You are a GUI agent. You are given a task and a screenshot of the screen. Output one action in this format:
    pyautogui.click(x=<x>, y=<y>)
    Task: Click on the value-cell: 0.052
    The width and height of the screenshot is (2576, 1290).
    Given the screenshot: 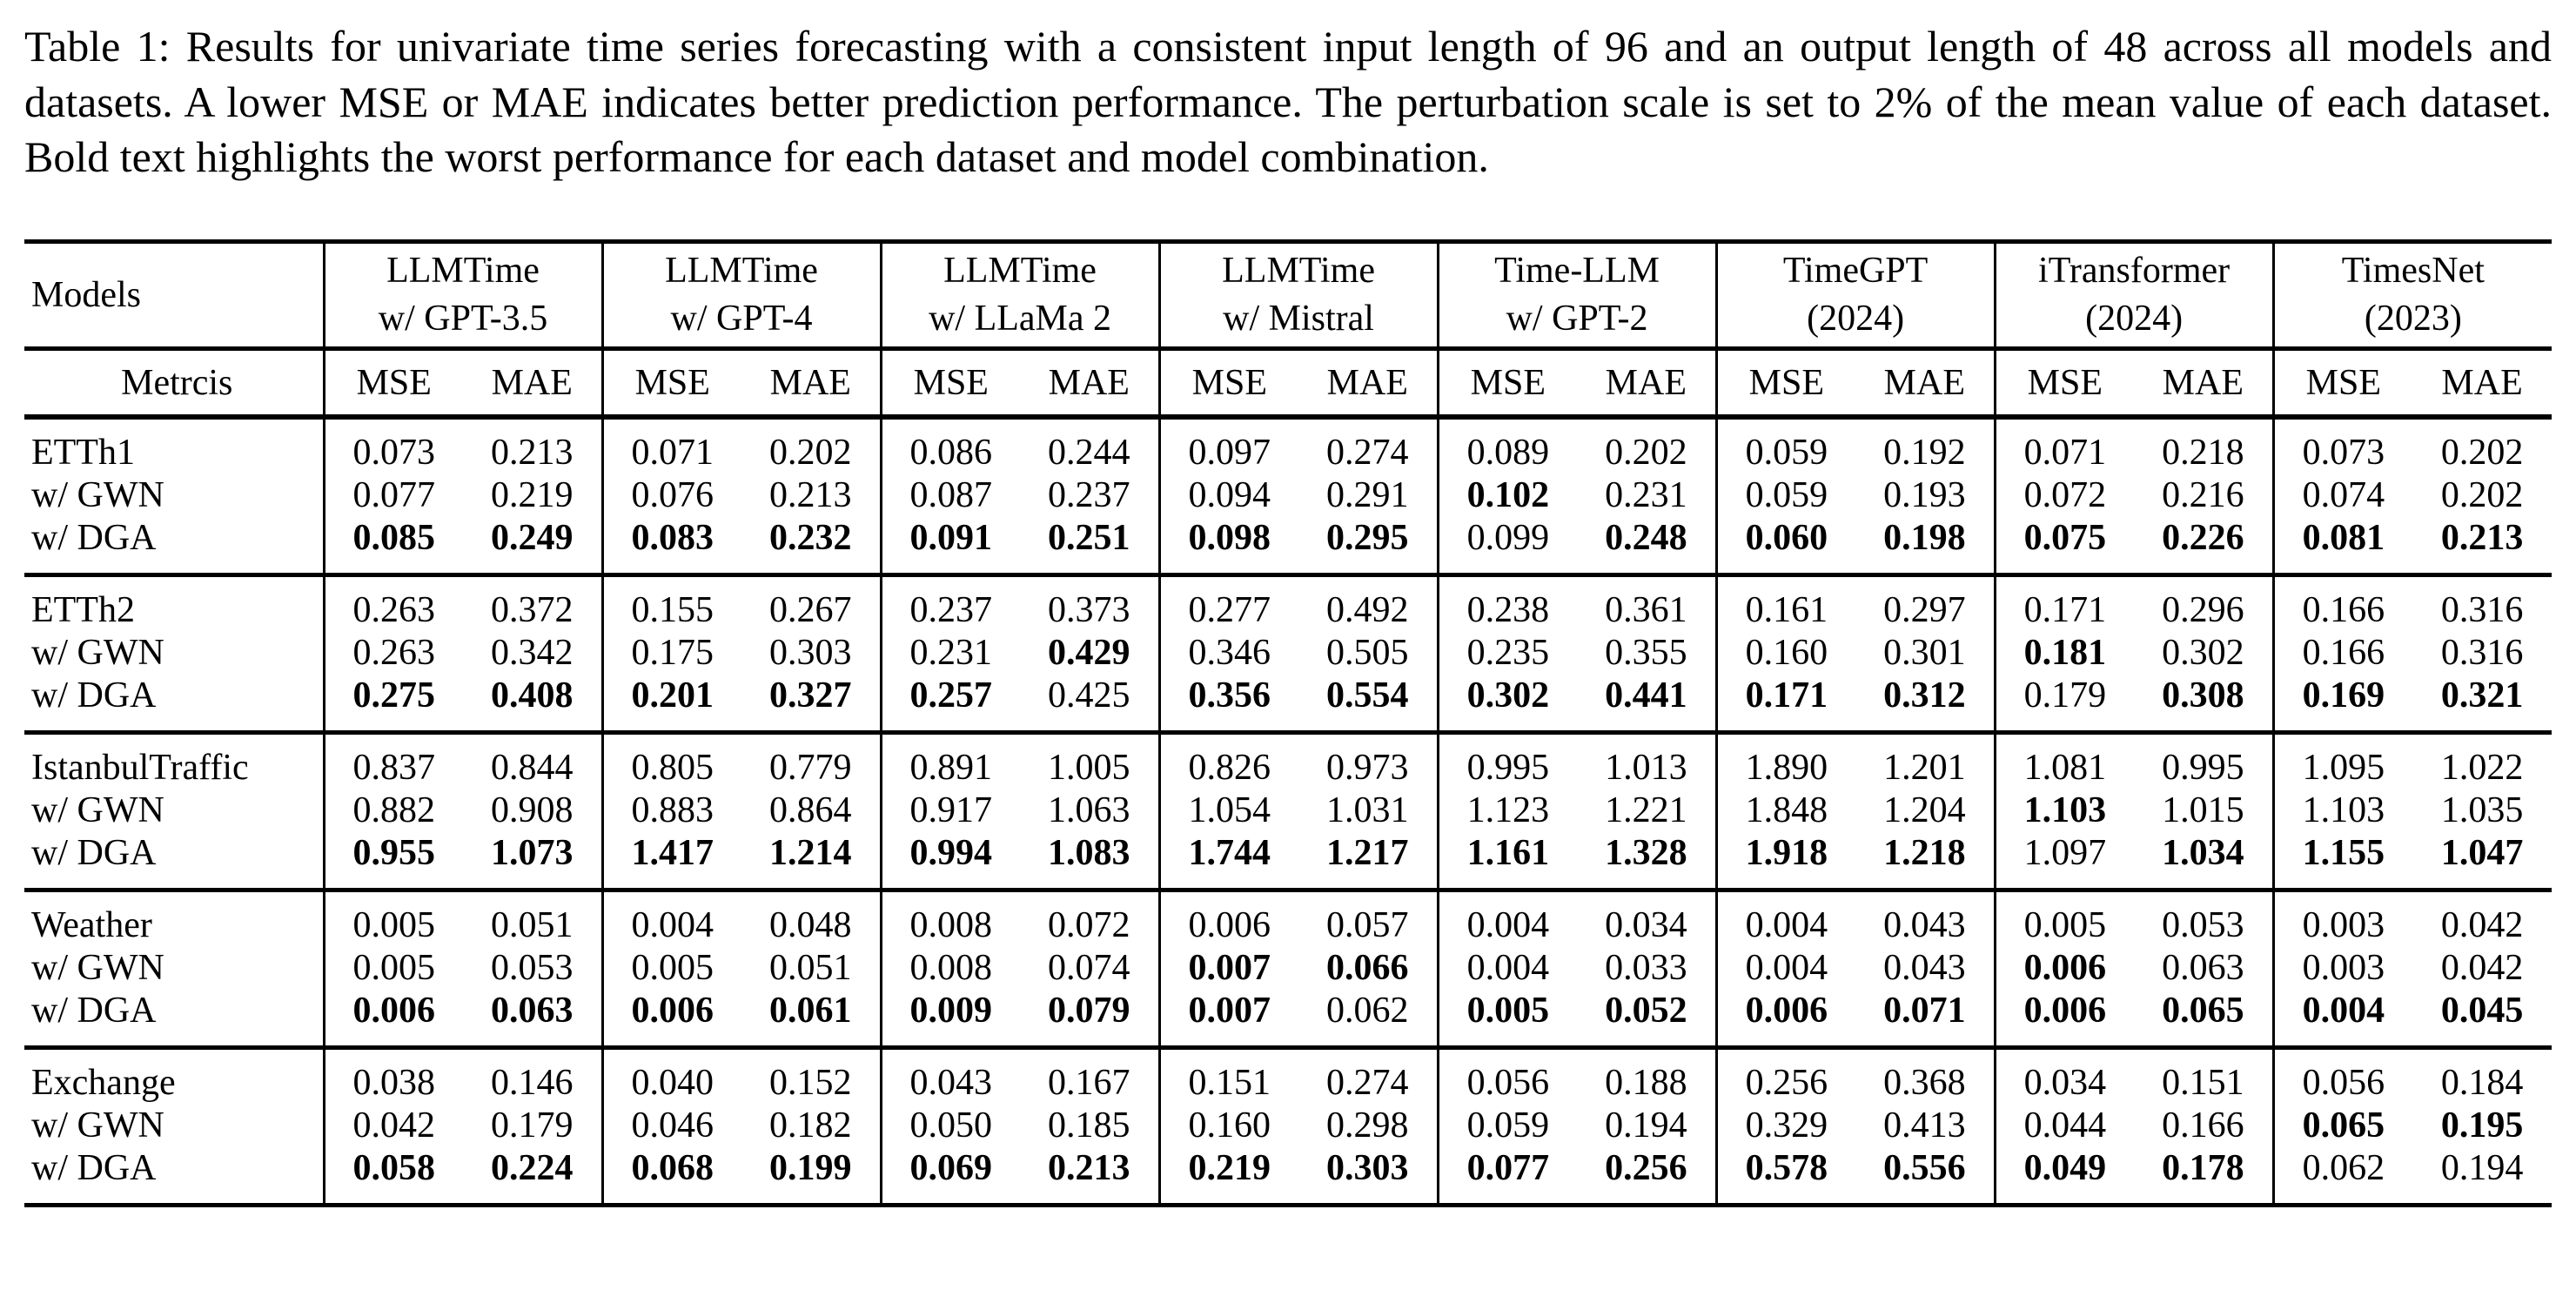 What is the action you would take?
    pyautogui.click(x=1646, y=1011)
    